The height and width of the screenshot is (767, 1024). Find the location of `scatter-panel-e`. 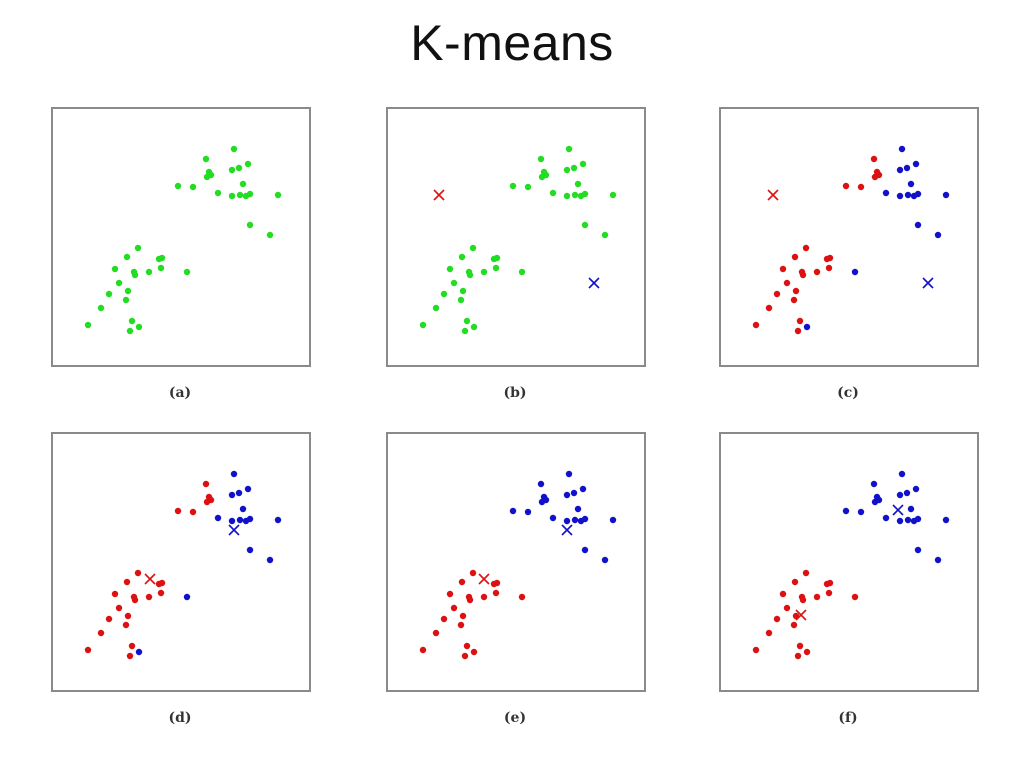

scatter-panel-e is located at coordinates (516, 562).